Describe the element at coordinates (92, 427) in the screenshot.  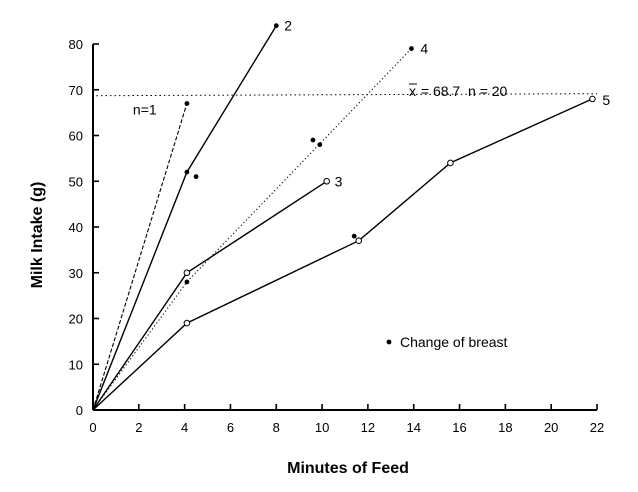
I see `x-tick-label: 0` at that location.